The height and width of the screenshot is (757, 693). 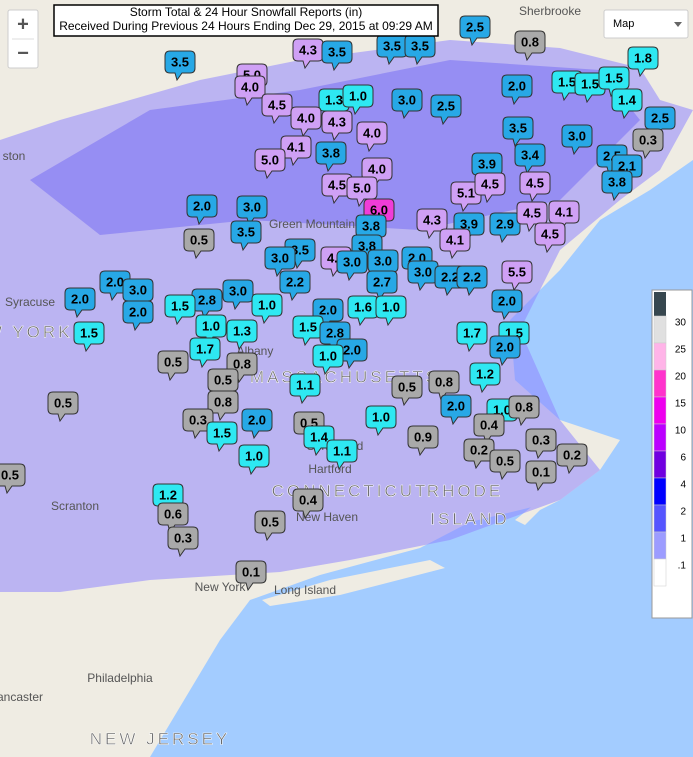 I want to click on snow-report-marker: 2.7, so click(x=382, y=286).